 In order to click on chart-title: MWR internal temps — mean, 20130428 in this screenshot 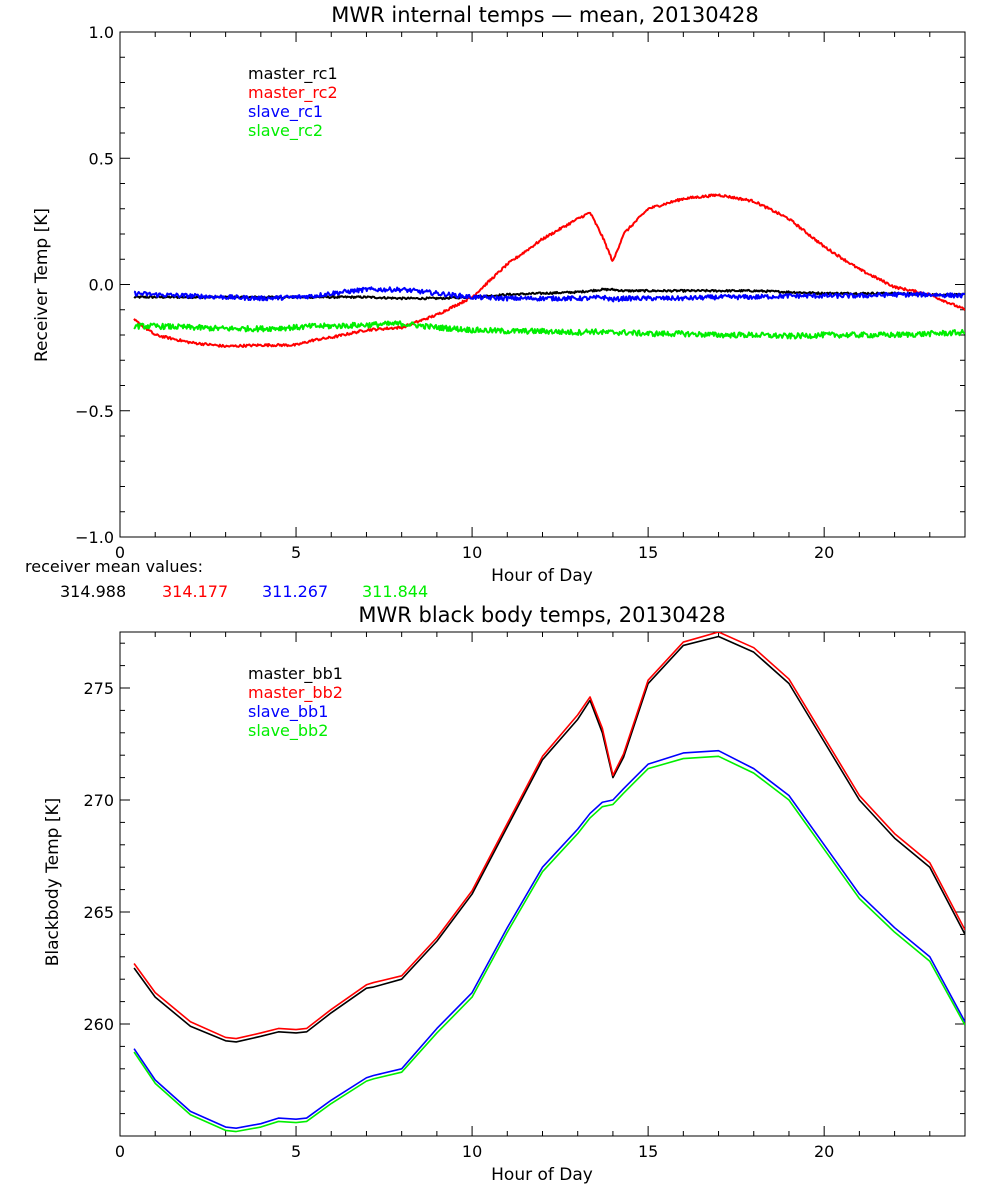, I will do `click(544, 15)`.